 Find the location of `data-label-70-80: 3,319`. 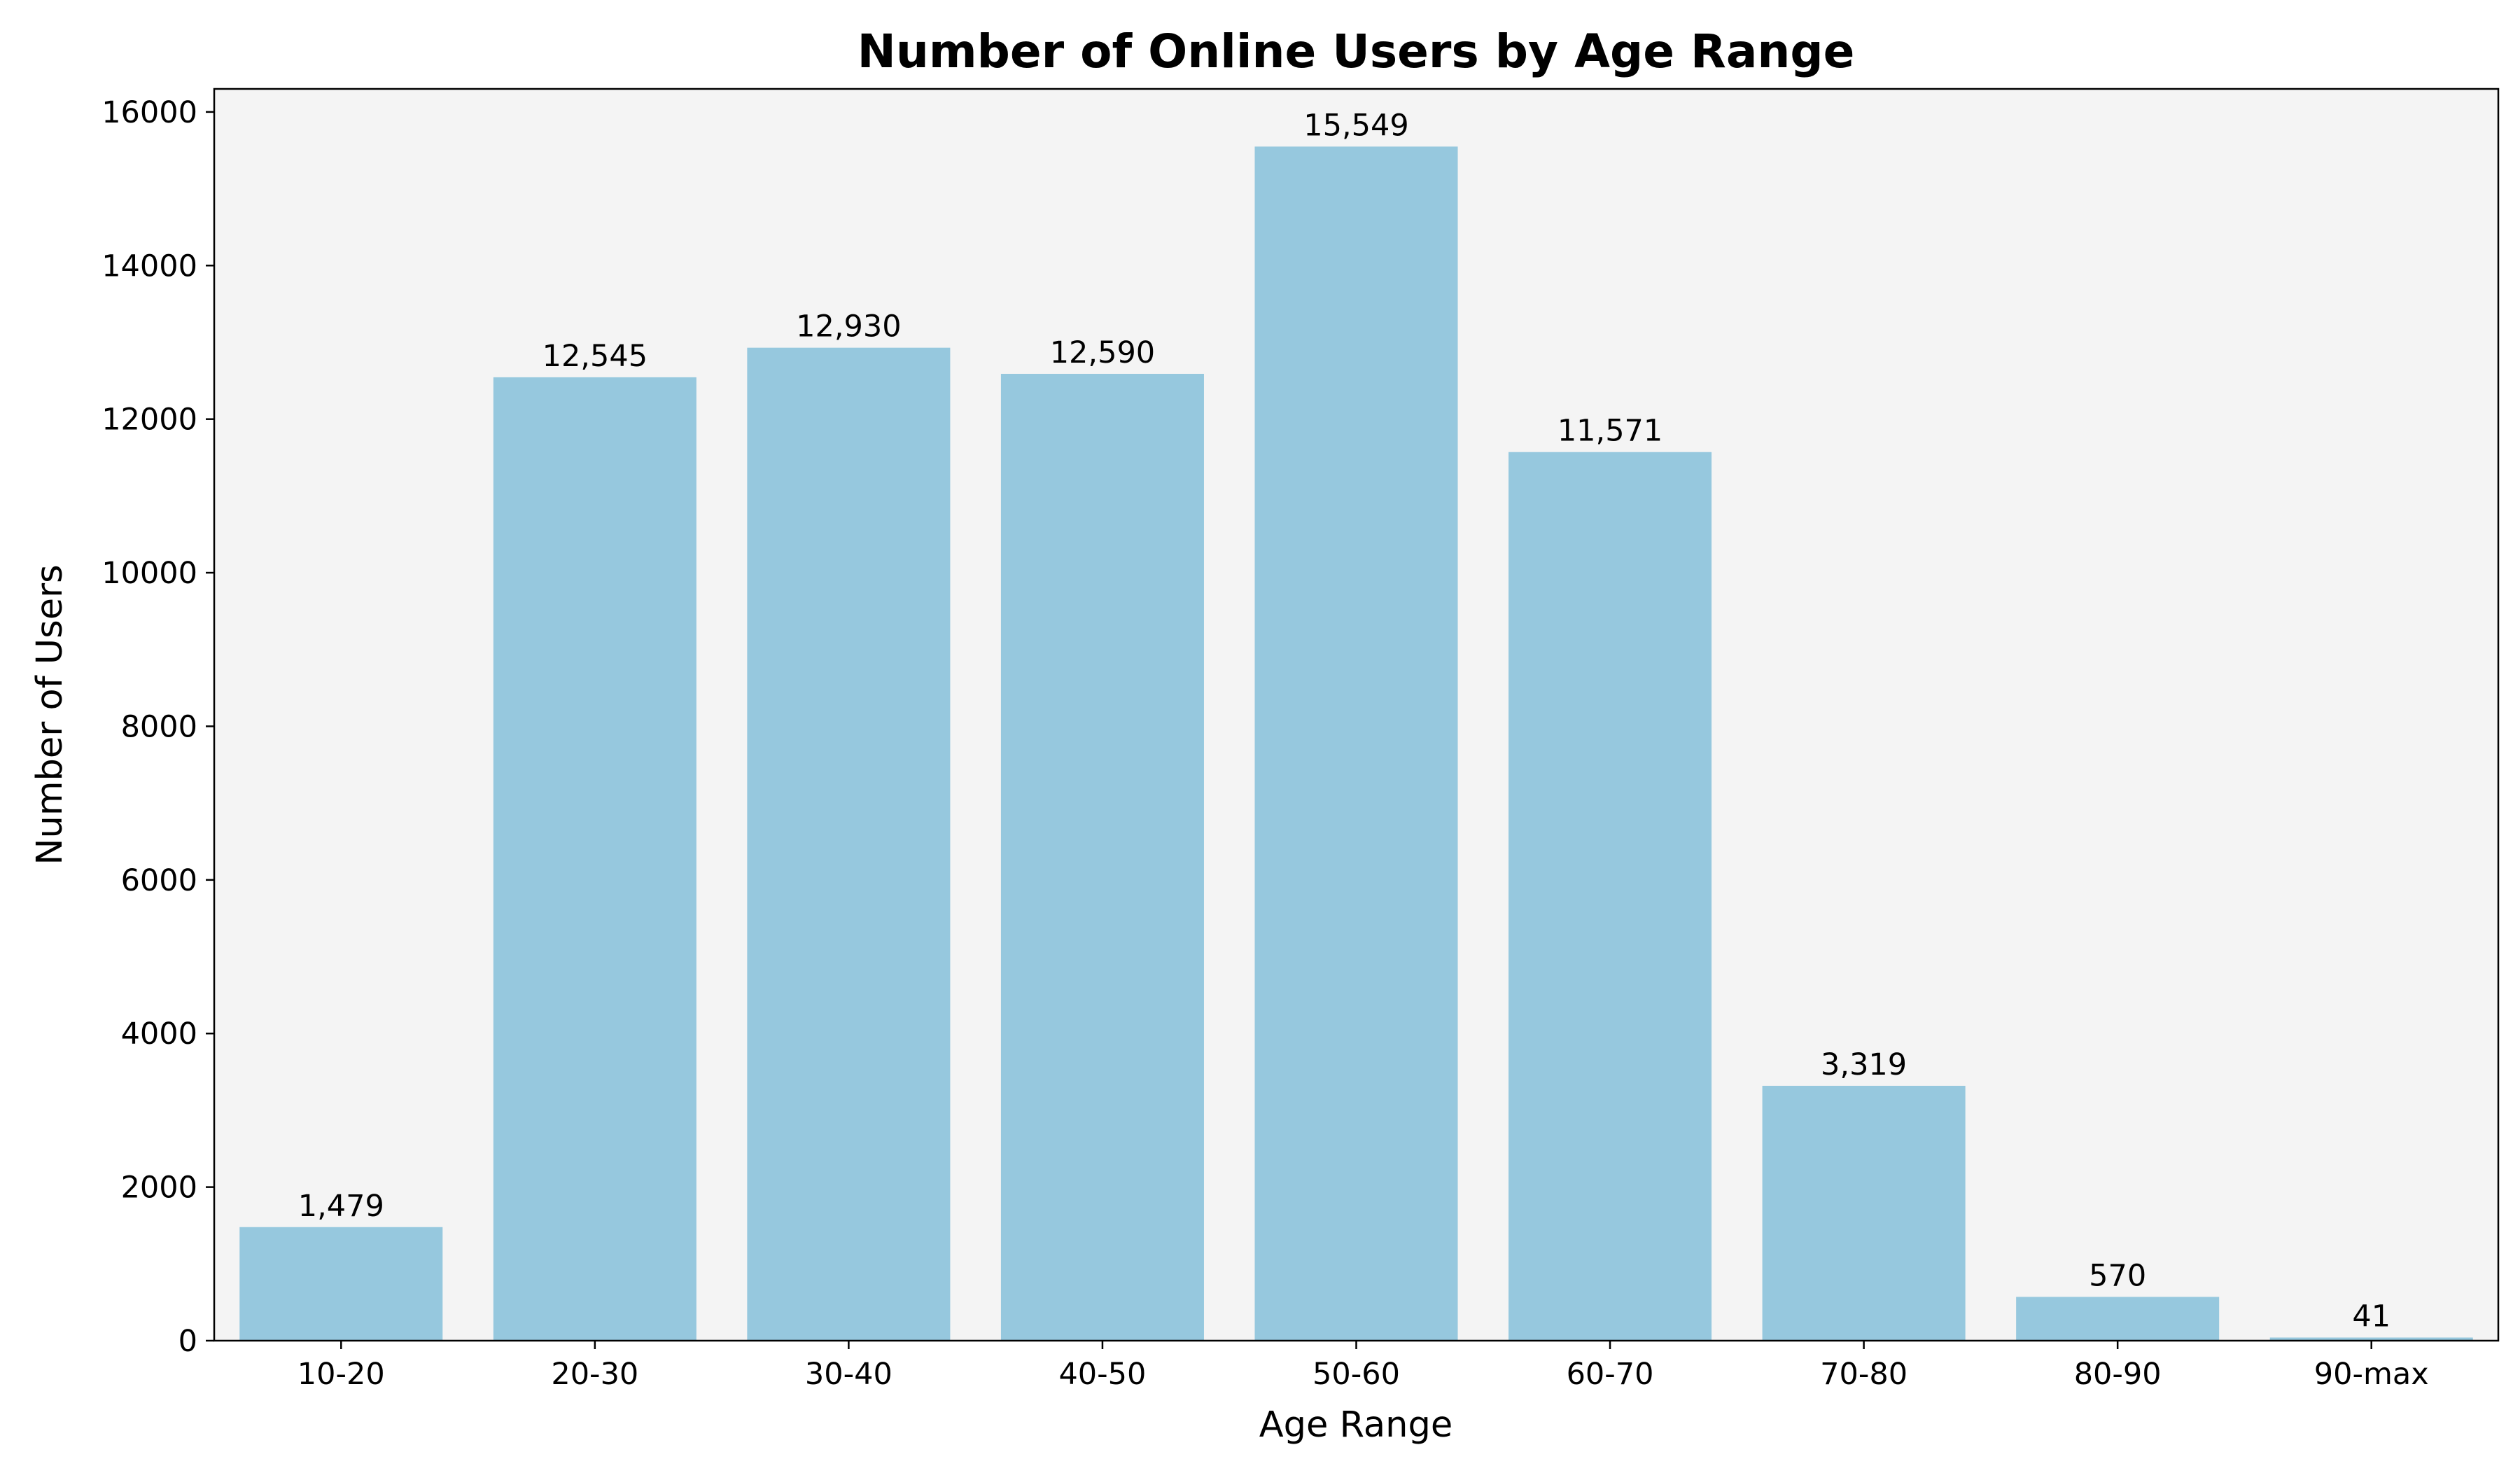

data-label-70-80: 3,319 is located at coordinates (1864, 1064).